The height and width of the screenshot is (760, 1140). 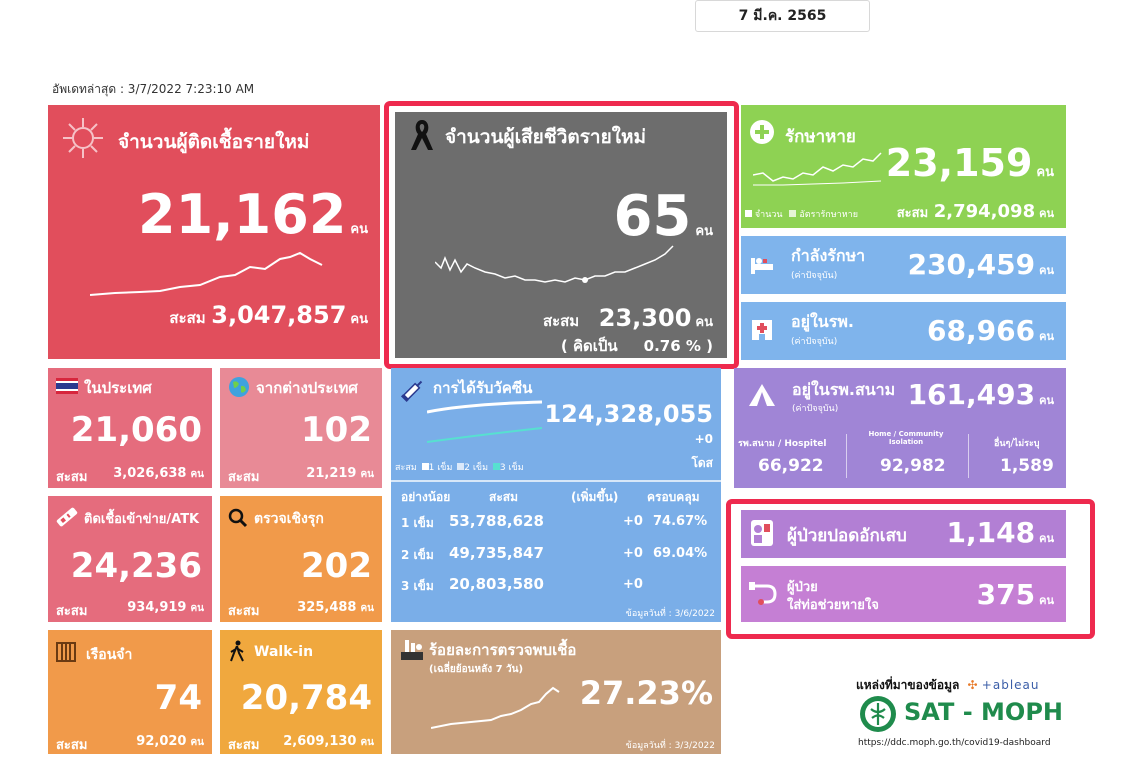 I want to click on tableau-label: +ableau, so click(x=1010, y=685).